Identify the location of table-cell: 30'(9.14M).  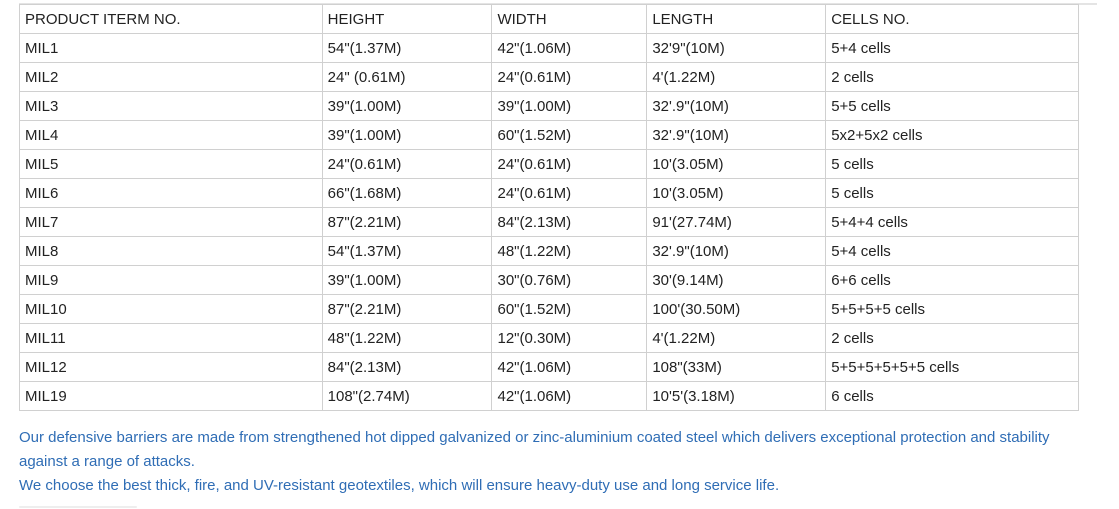
(736, 280).